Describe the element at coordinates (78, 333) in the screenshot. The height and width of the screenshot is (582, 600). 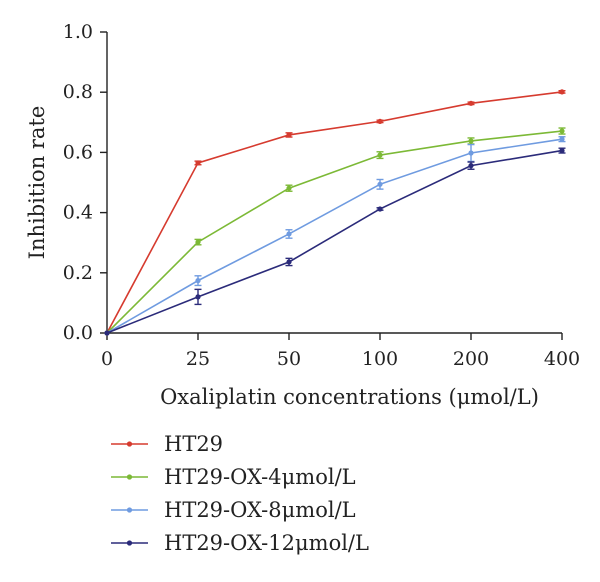
I see `y-tick-label: 0.0` at that location.